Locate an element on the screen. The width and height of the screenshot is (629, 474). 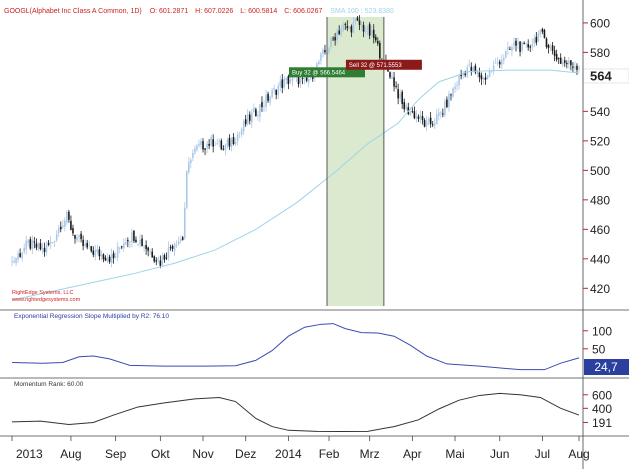
header-low: L: 600.5814 is located at coordinates (258, 11).